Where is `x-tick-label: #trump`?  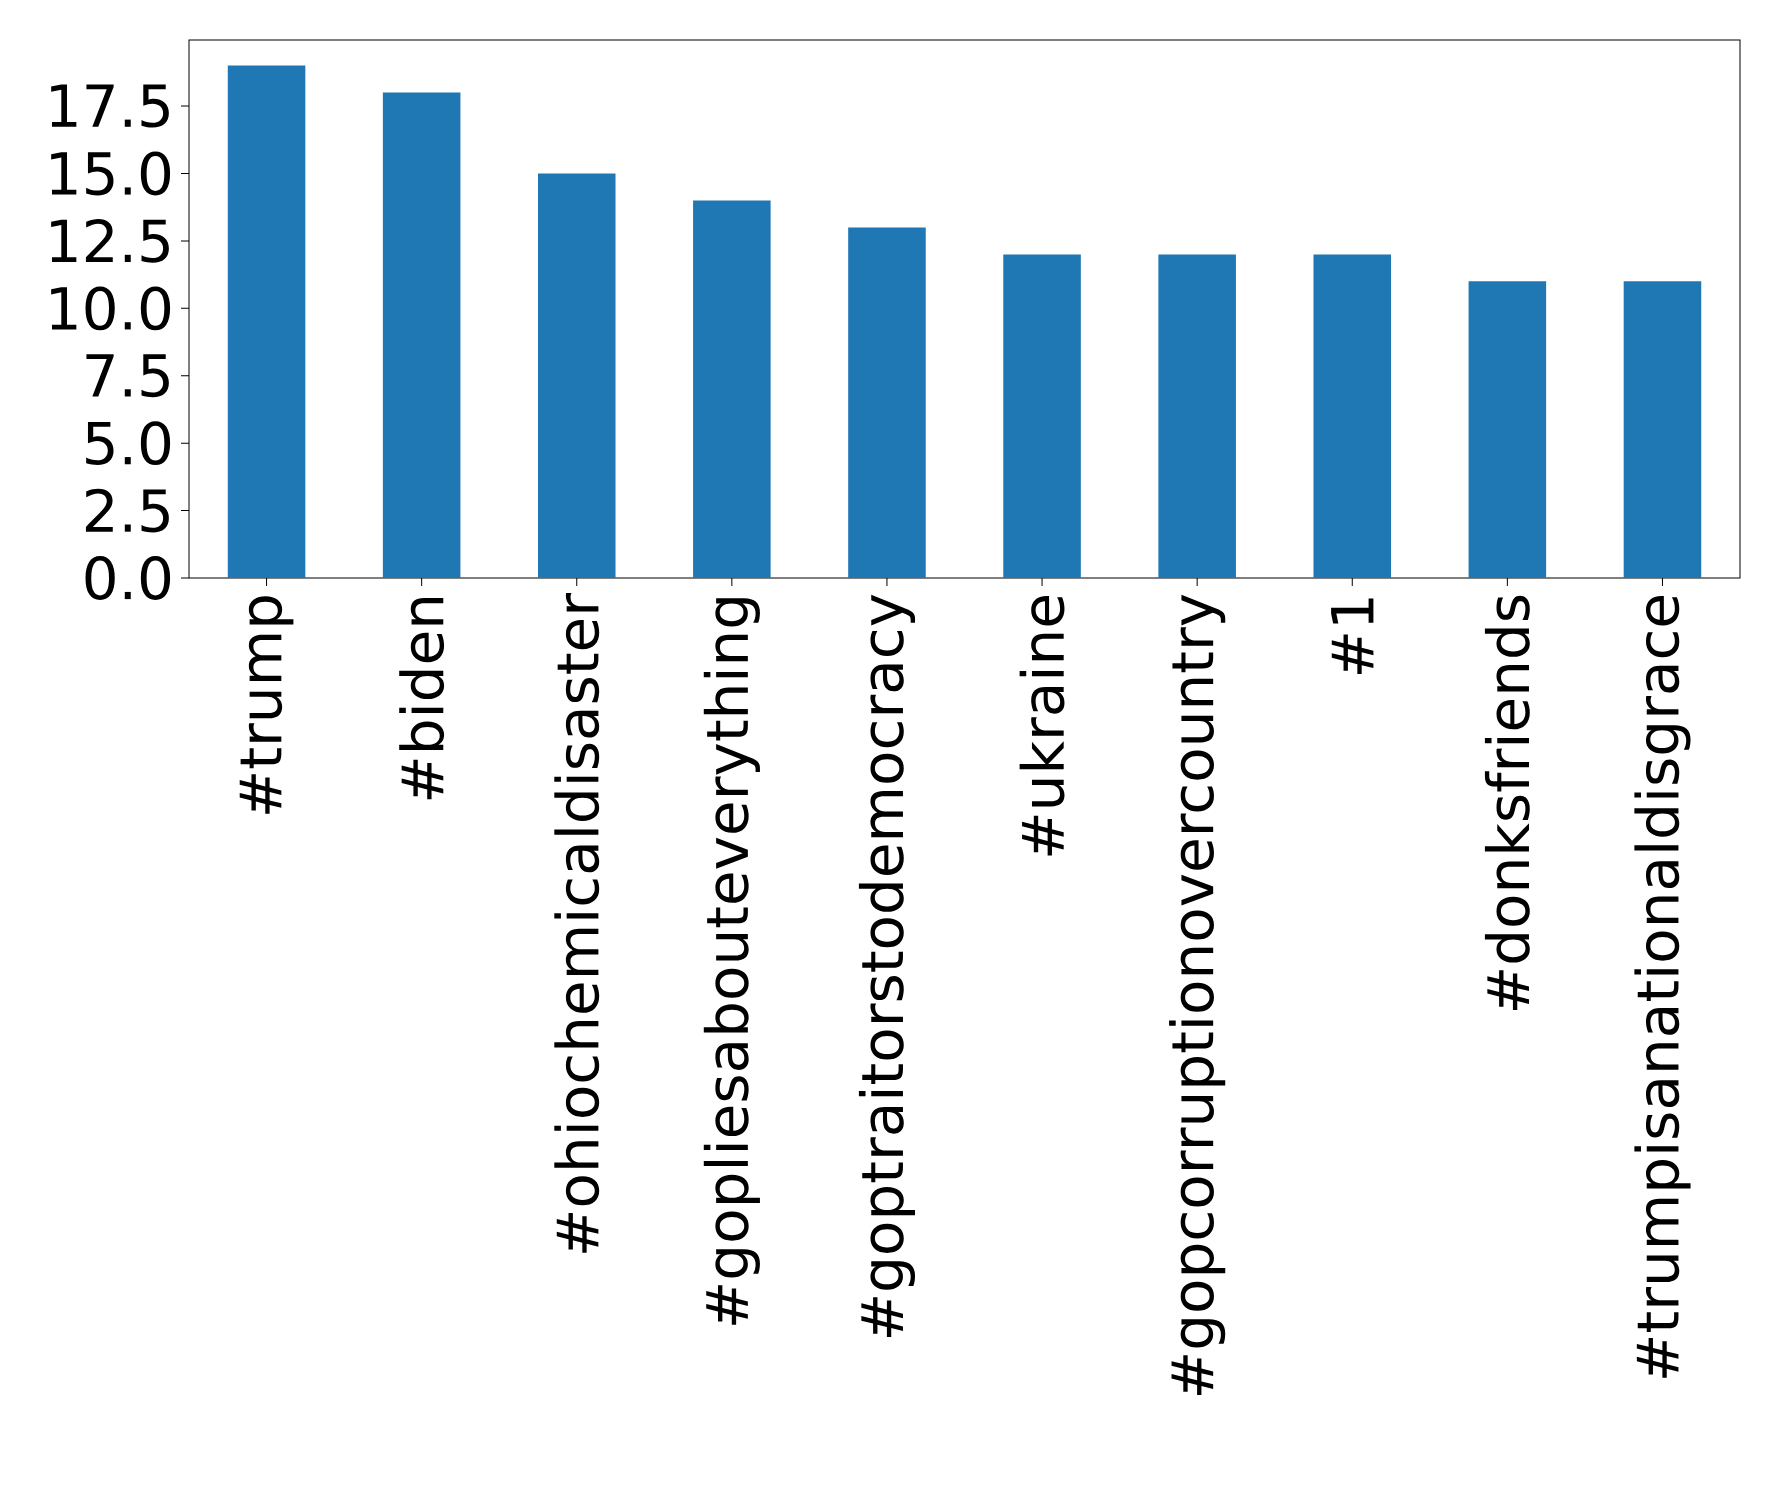
x-tick-label: #trump is located at coordinates (266, 705).